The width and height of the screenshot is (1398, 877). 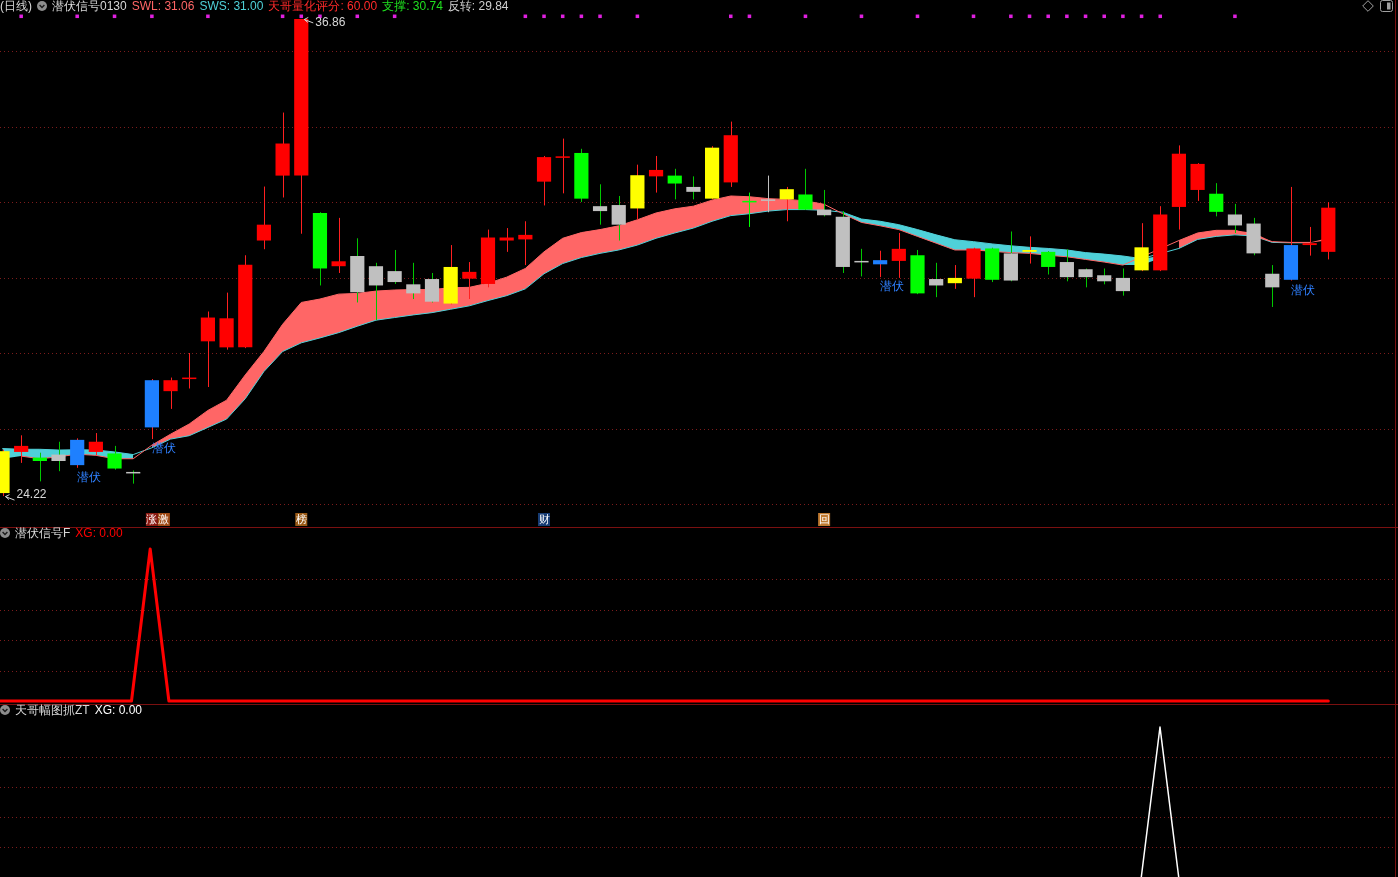 I want to click on text: 支撑: 30.74, so click(x=412, y=6).